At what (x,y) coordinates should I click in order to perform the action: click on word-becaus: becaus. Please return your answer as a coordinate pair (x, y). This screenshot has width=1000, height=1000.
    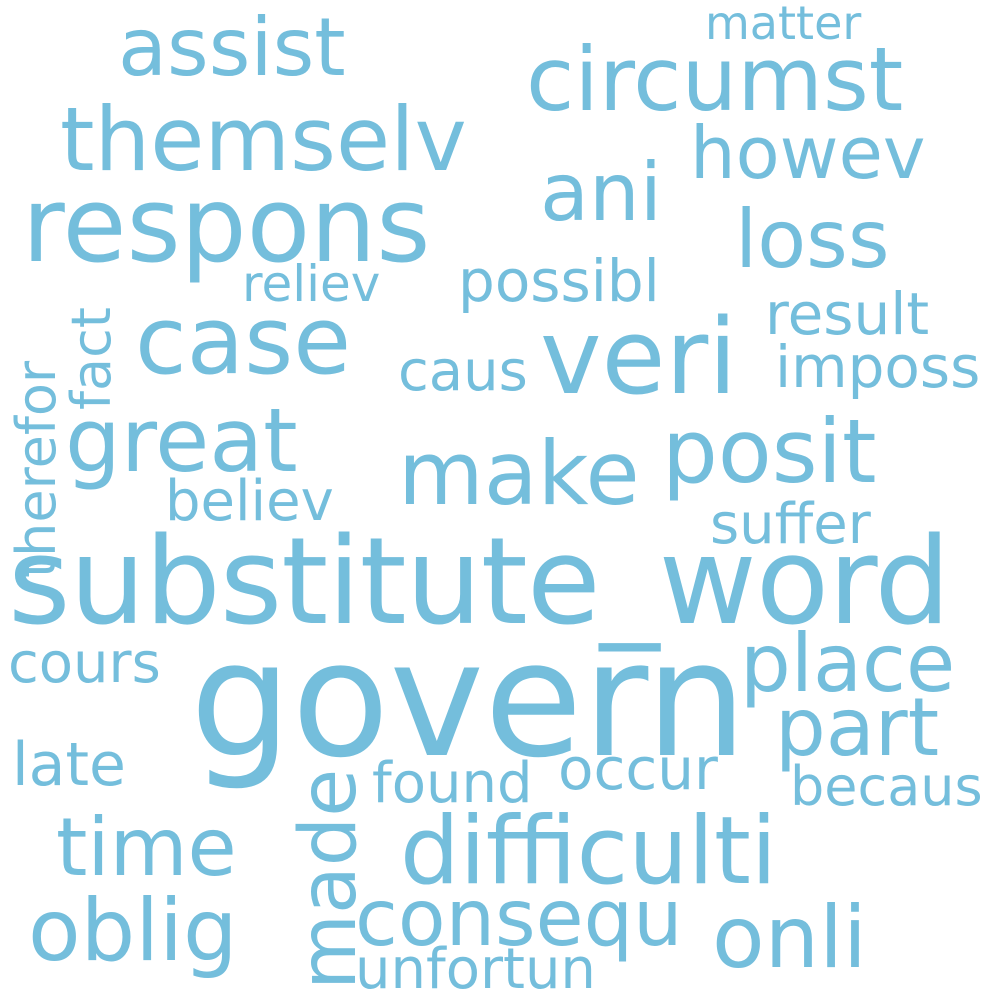
    Looking at the image, I should click on (886, 786).